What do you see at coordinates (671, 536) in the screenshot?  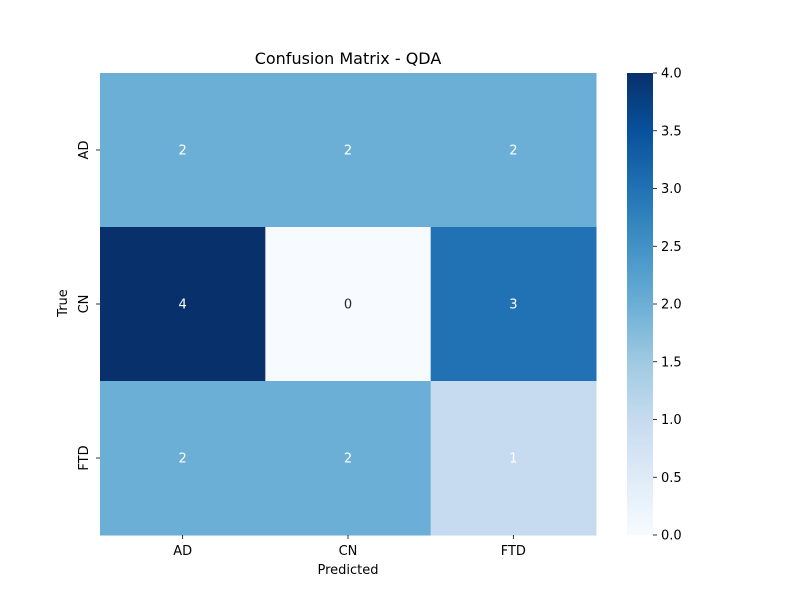 I see `colorbar-tick-label: 0.0` at bounding box center [671, 536].